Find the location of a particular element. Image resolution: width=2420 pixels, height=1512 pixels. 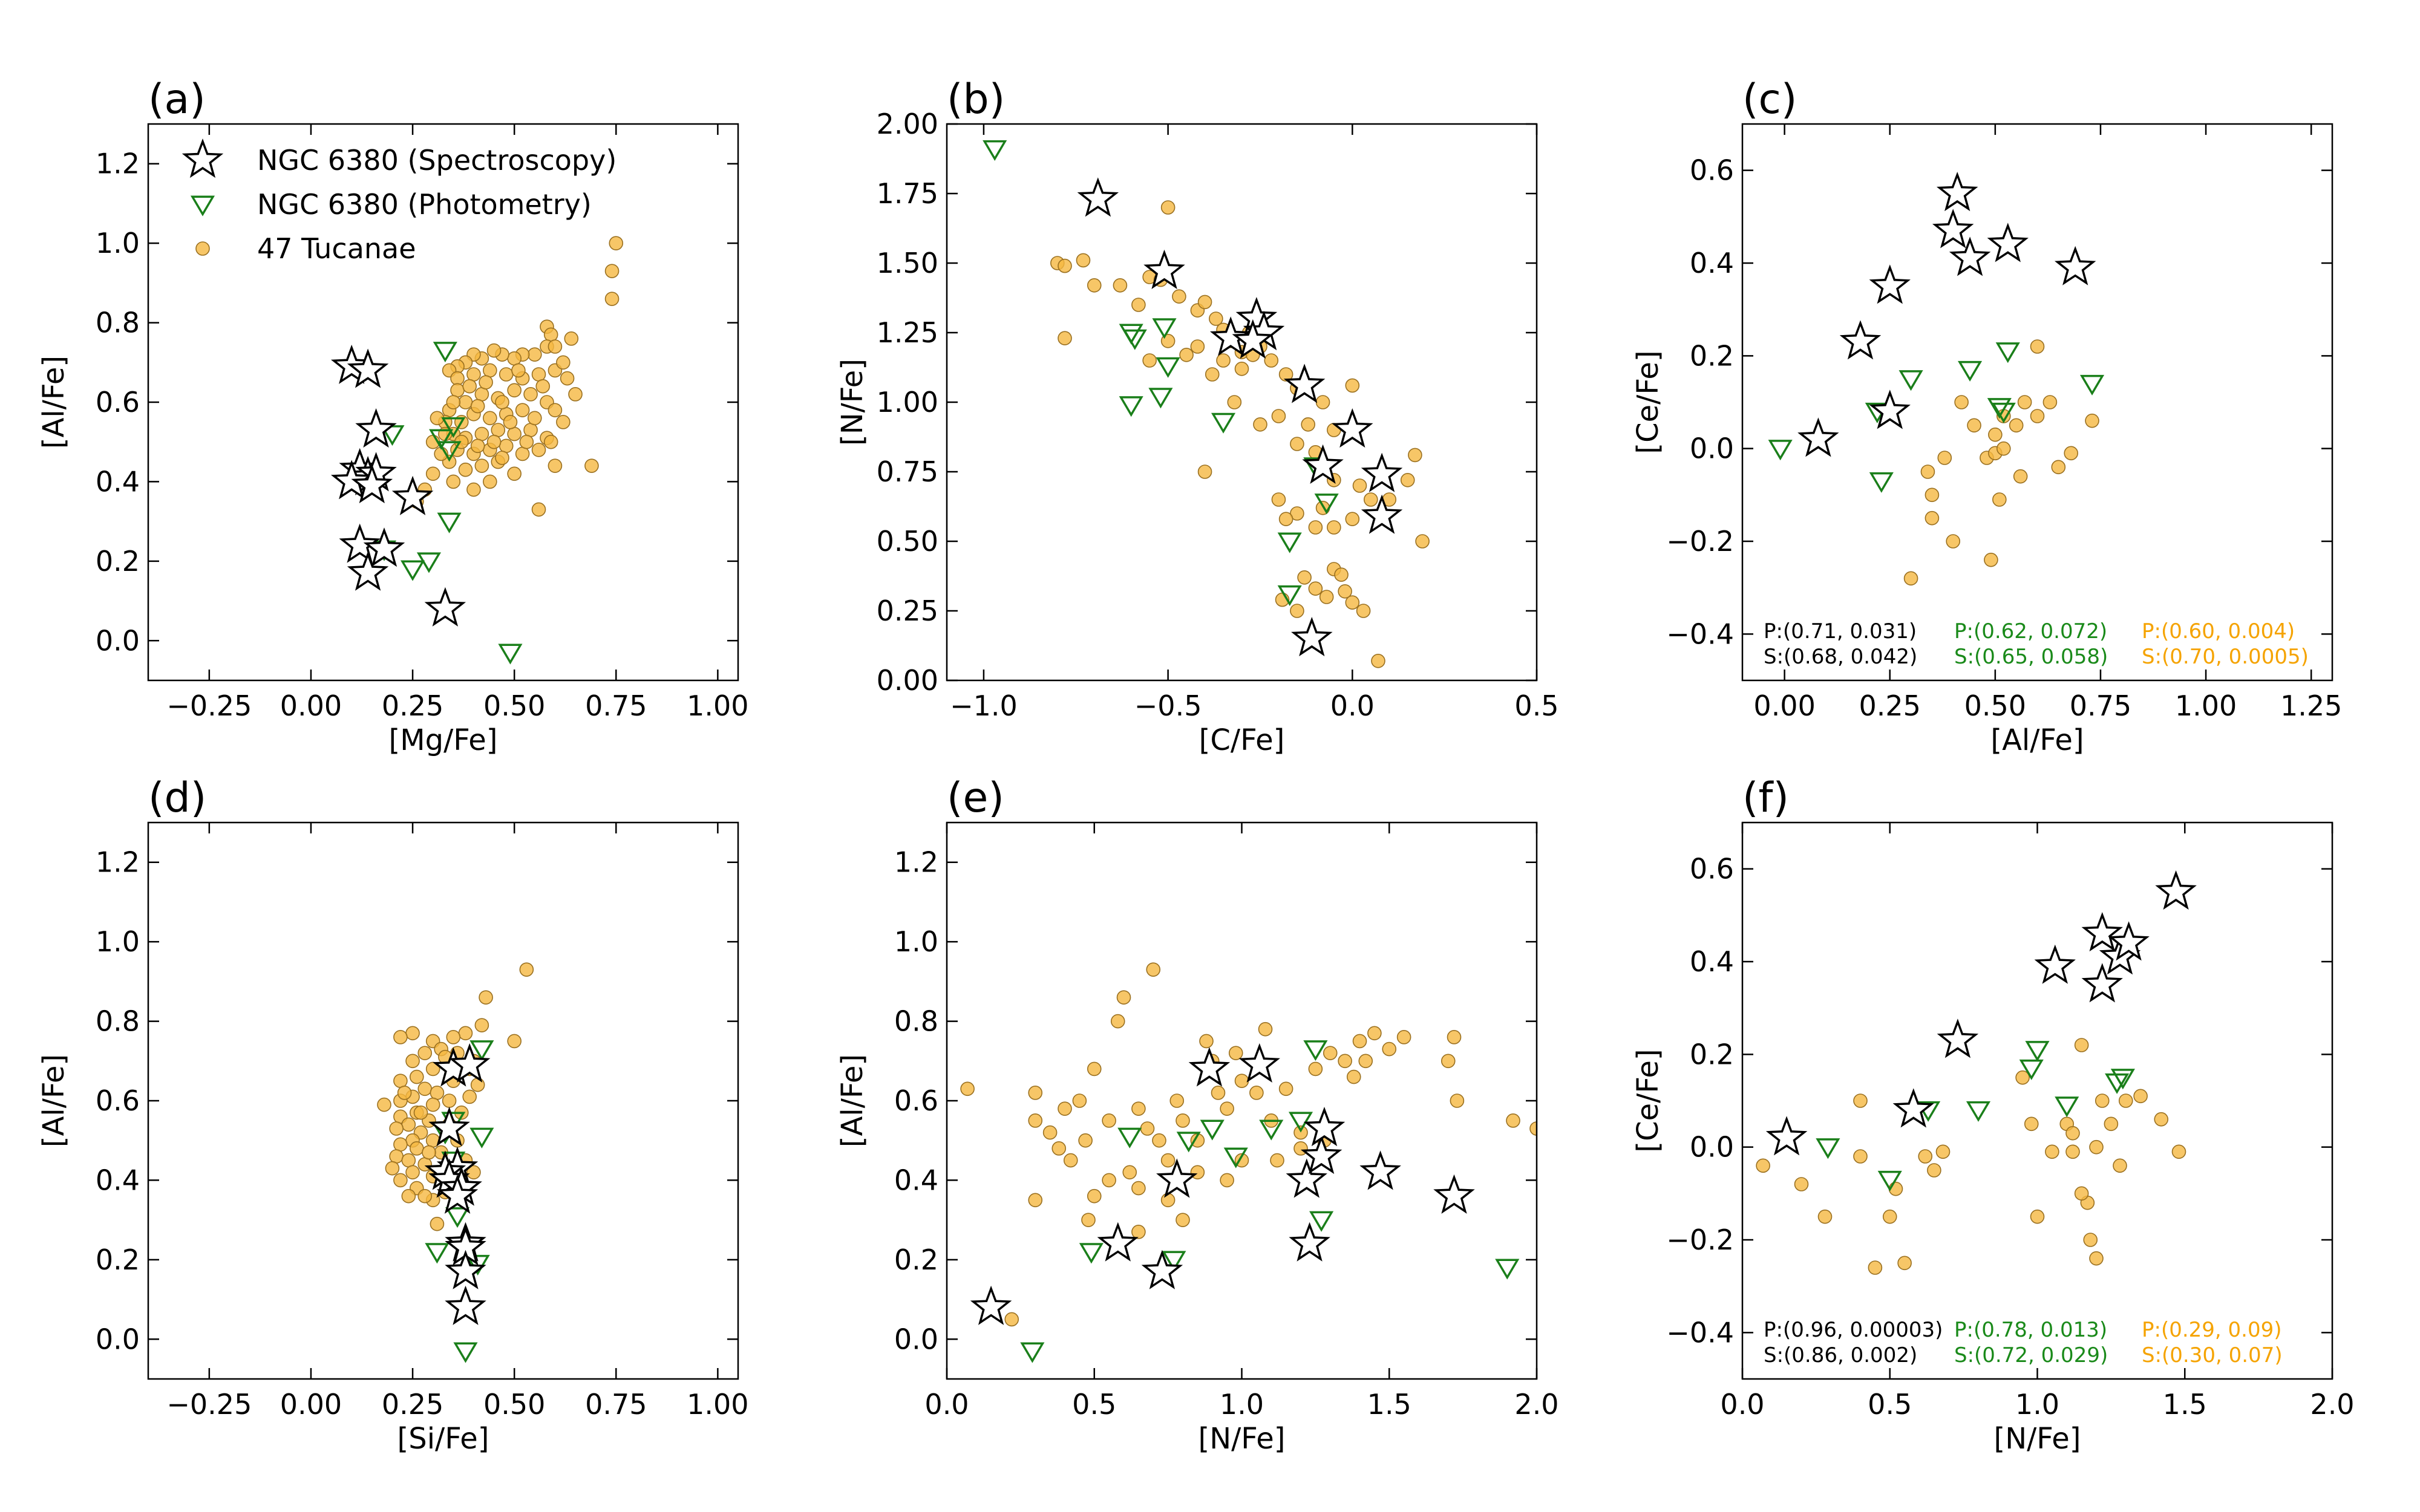

y-axis-label: [Al/Fe] is located at coordinates (54, 1100).